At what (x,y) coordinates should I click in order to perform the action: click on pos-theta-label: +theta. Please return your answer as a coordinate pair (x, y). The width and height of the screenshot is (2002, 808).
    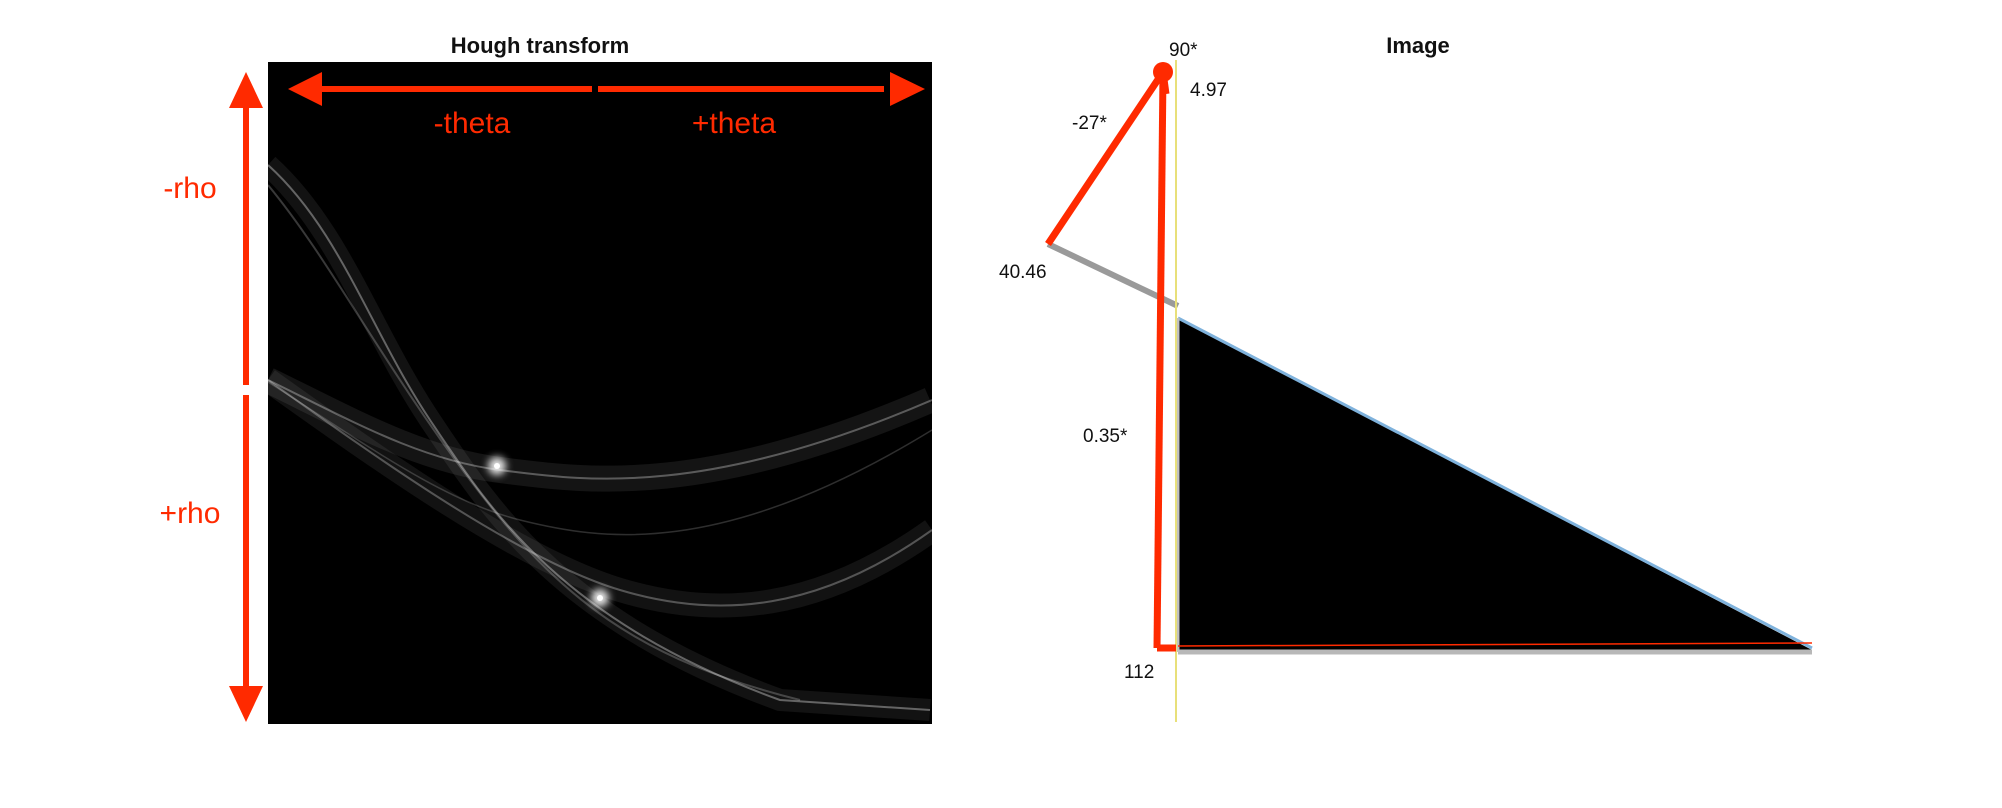
    Looking at the image, I should click on (734, 123).